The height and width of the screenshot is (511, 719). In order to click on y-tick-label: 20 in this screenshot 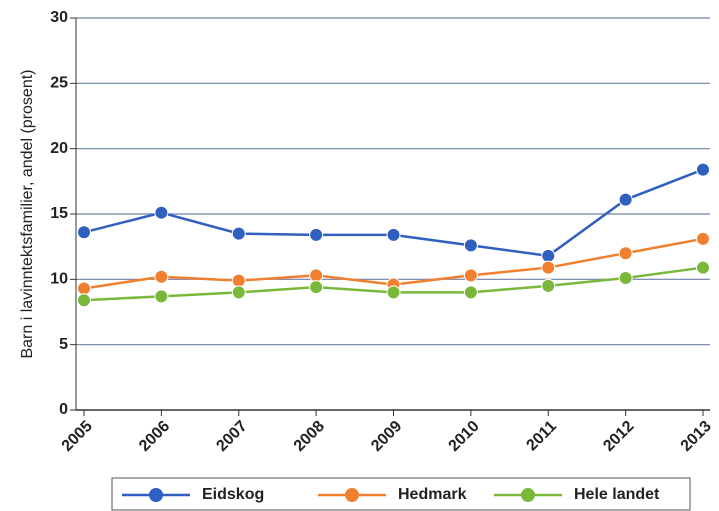, I will do `click(59, 148)`.